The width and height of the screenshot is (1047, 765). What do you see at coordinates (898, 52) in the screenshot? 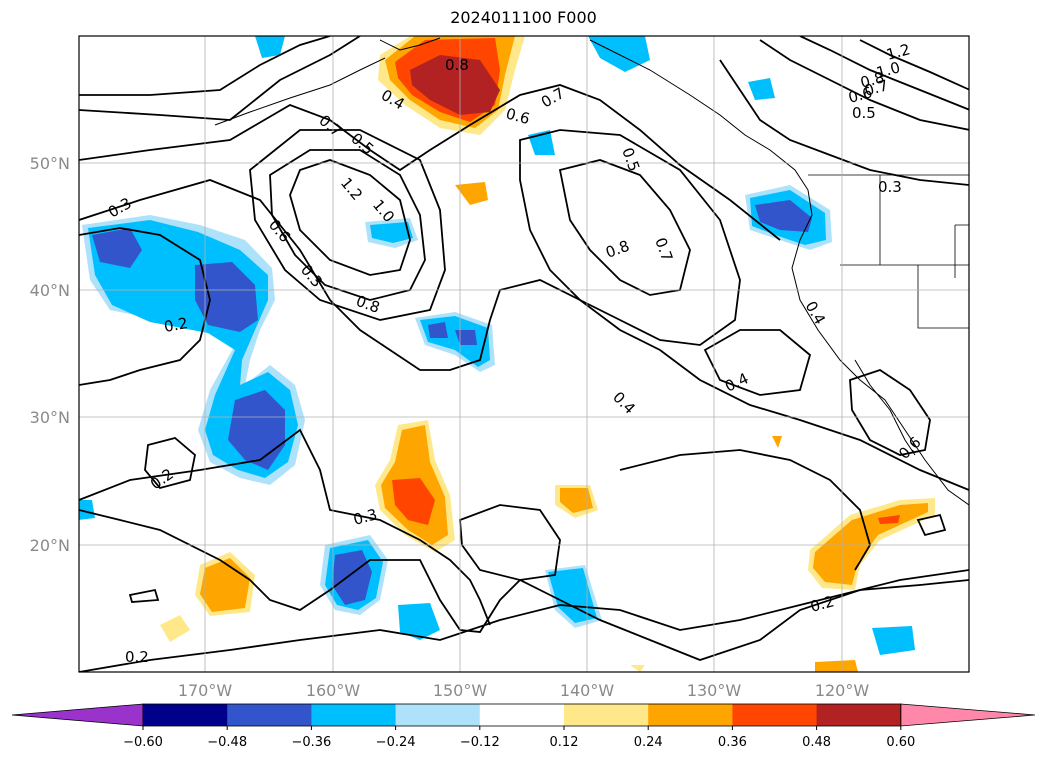
I see `contour-label: 1.2` at bounding box center [898, 52].